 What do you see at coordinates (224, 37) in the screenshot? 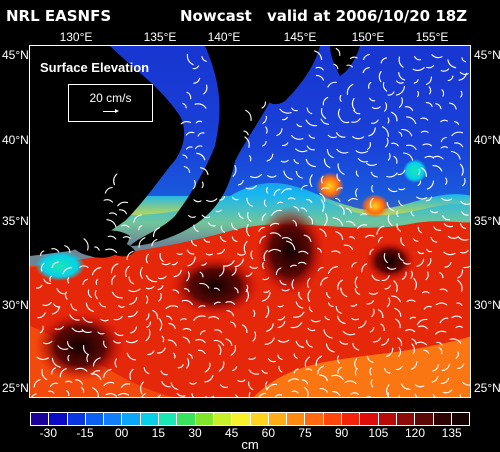
I see `longitude-label: 140°E` at bounding box center [224, 37].